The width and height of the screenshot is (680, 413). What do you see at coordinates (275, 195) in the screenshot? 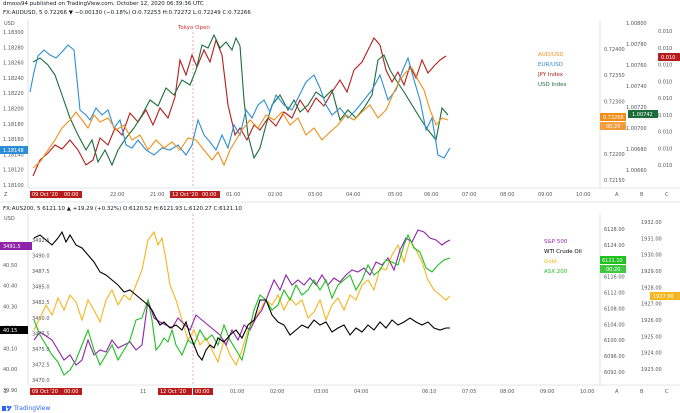
I see `time-tick-label: 02:00` at bounding box center [275, 195].